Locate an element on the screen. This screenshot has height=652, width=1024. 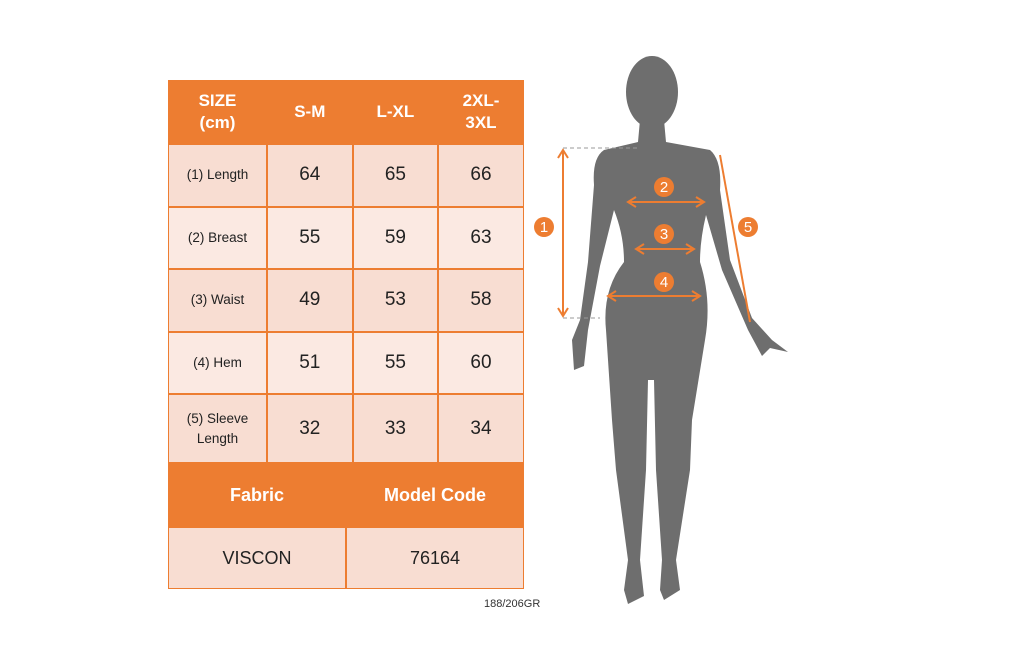
cell: 32 is located at coordinates (310, 428).